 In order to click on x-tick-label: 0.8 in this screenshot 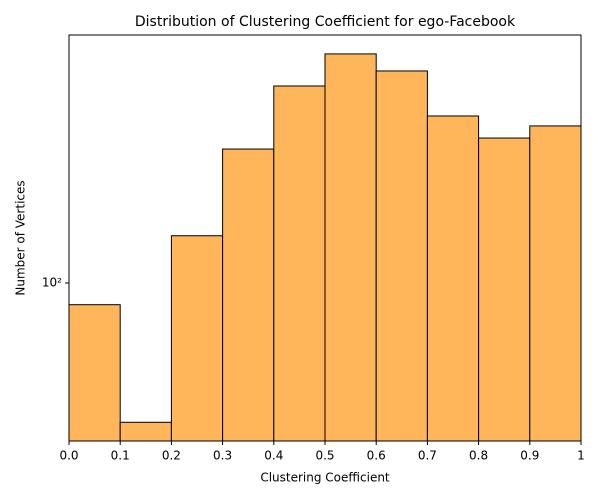, I will do `click(478, 456)`.